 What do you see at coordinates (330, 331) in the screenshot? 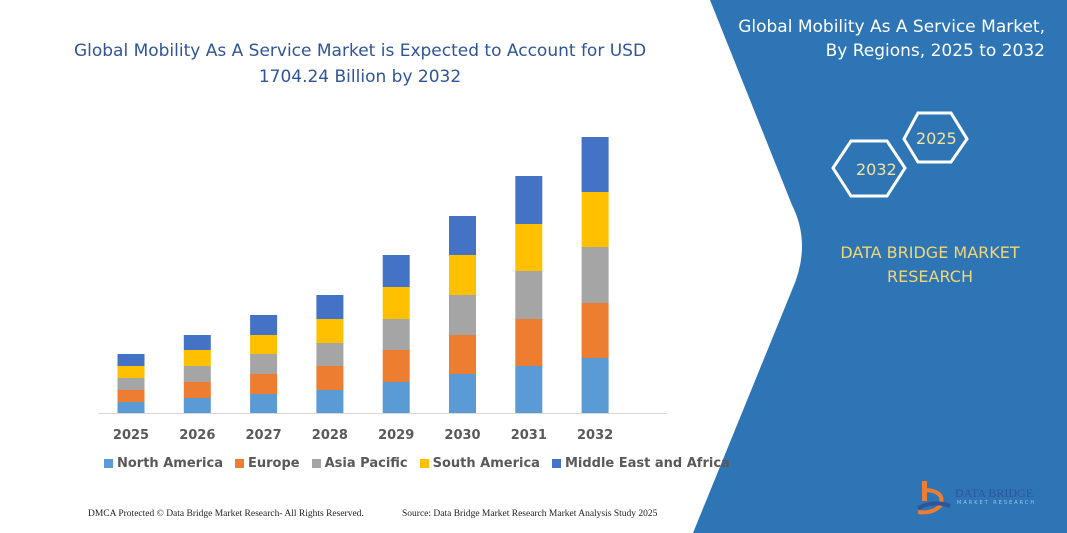
I see `bar-2028-south-america` at bounding box center [330, 331].